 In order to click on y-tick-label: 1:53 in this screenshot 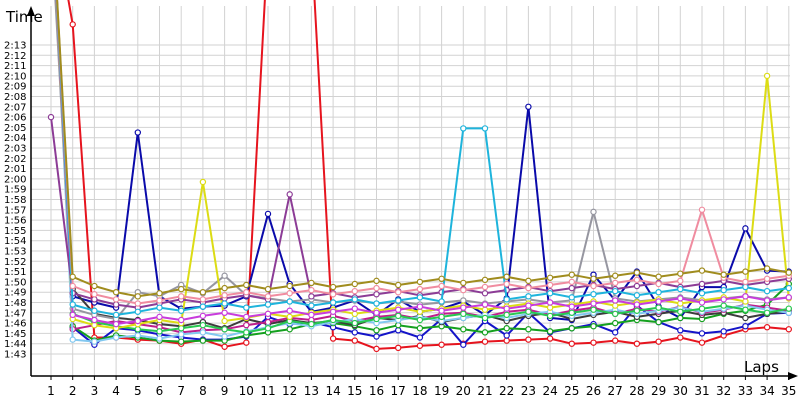, I will do `click(15, 252)`.